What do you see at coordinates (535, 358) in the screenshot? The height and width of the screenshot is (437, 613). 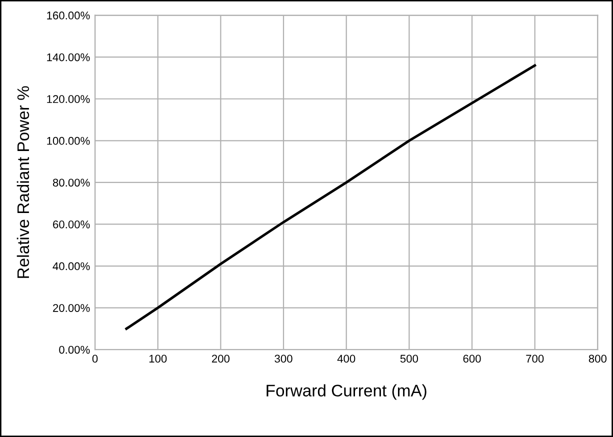 I see `x-tick-label: 700` at bounding box center [535, 358].